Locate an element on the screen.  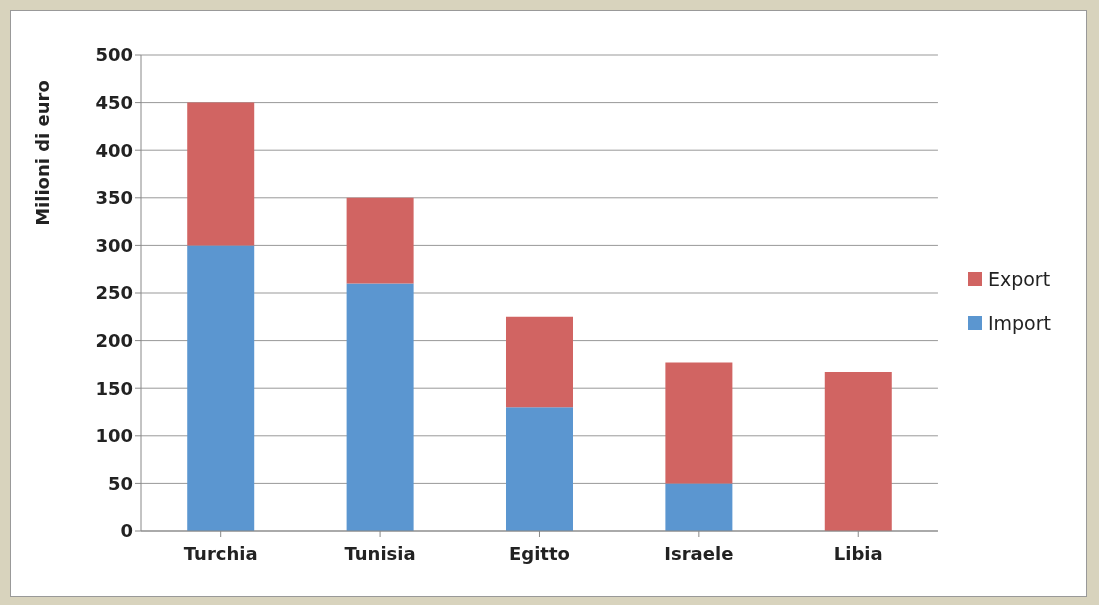
y-tick-label: 500 is located at coordinates (114, 55).